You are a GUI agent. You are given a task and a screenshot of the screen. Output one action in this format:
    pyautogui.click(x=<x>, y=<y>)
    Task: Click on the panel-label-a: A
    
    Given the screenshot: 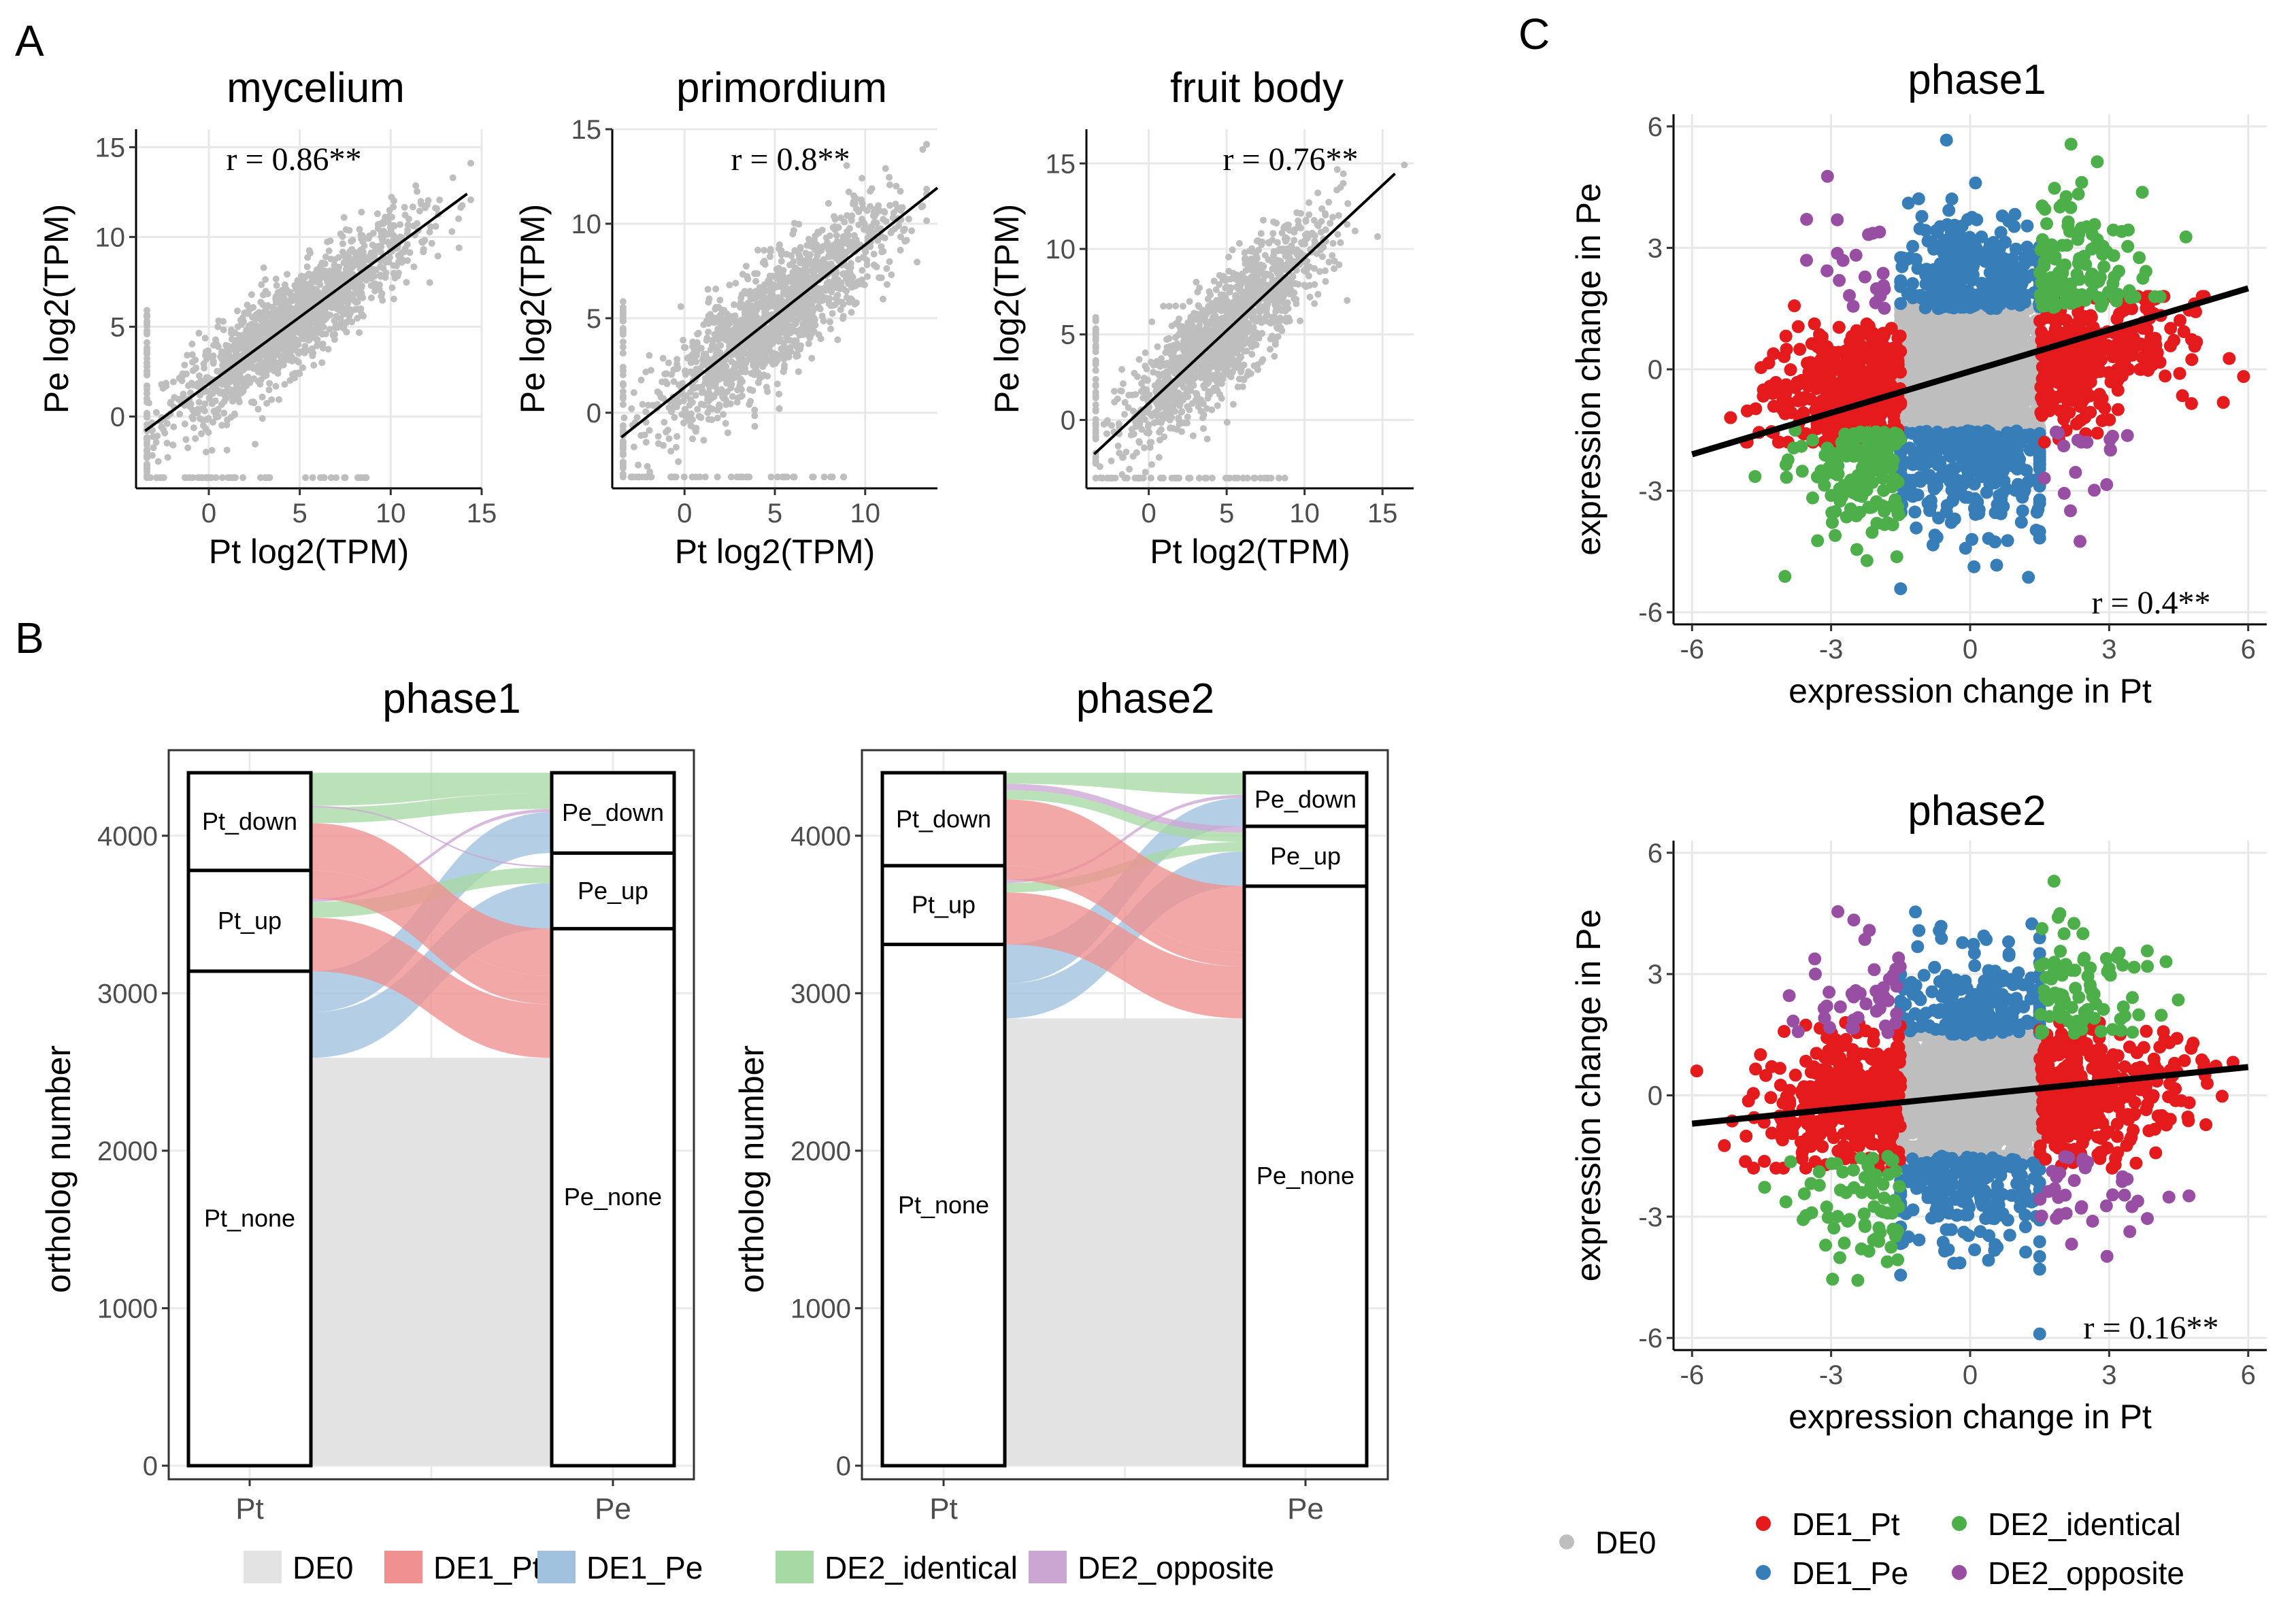 What is the action you would take?
    pyautogui.click(x=29, y=40)
    